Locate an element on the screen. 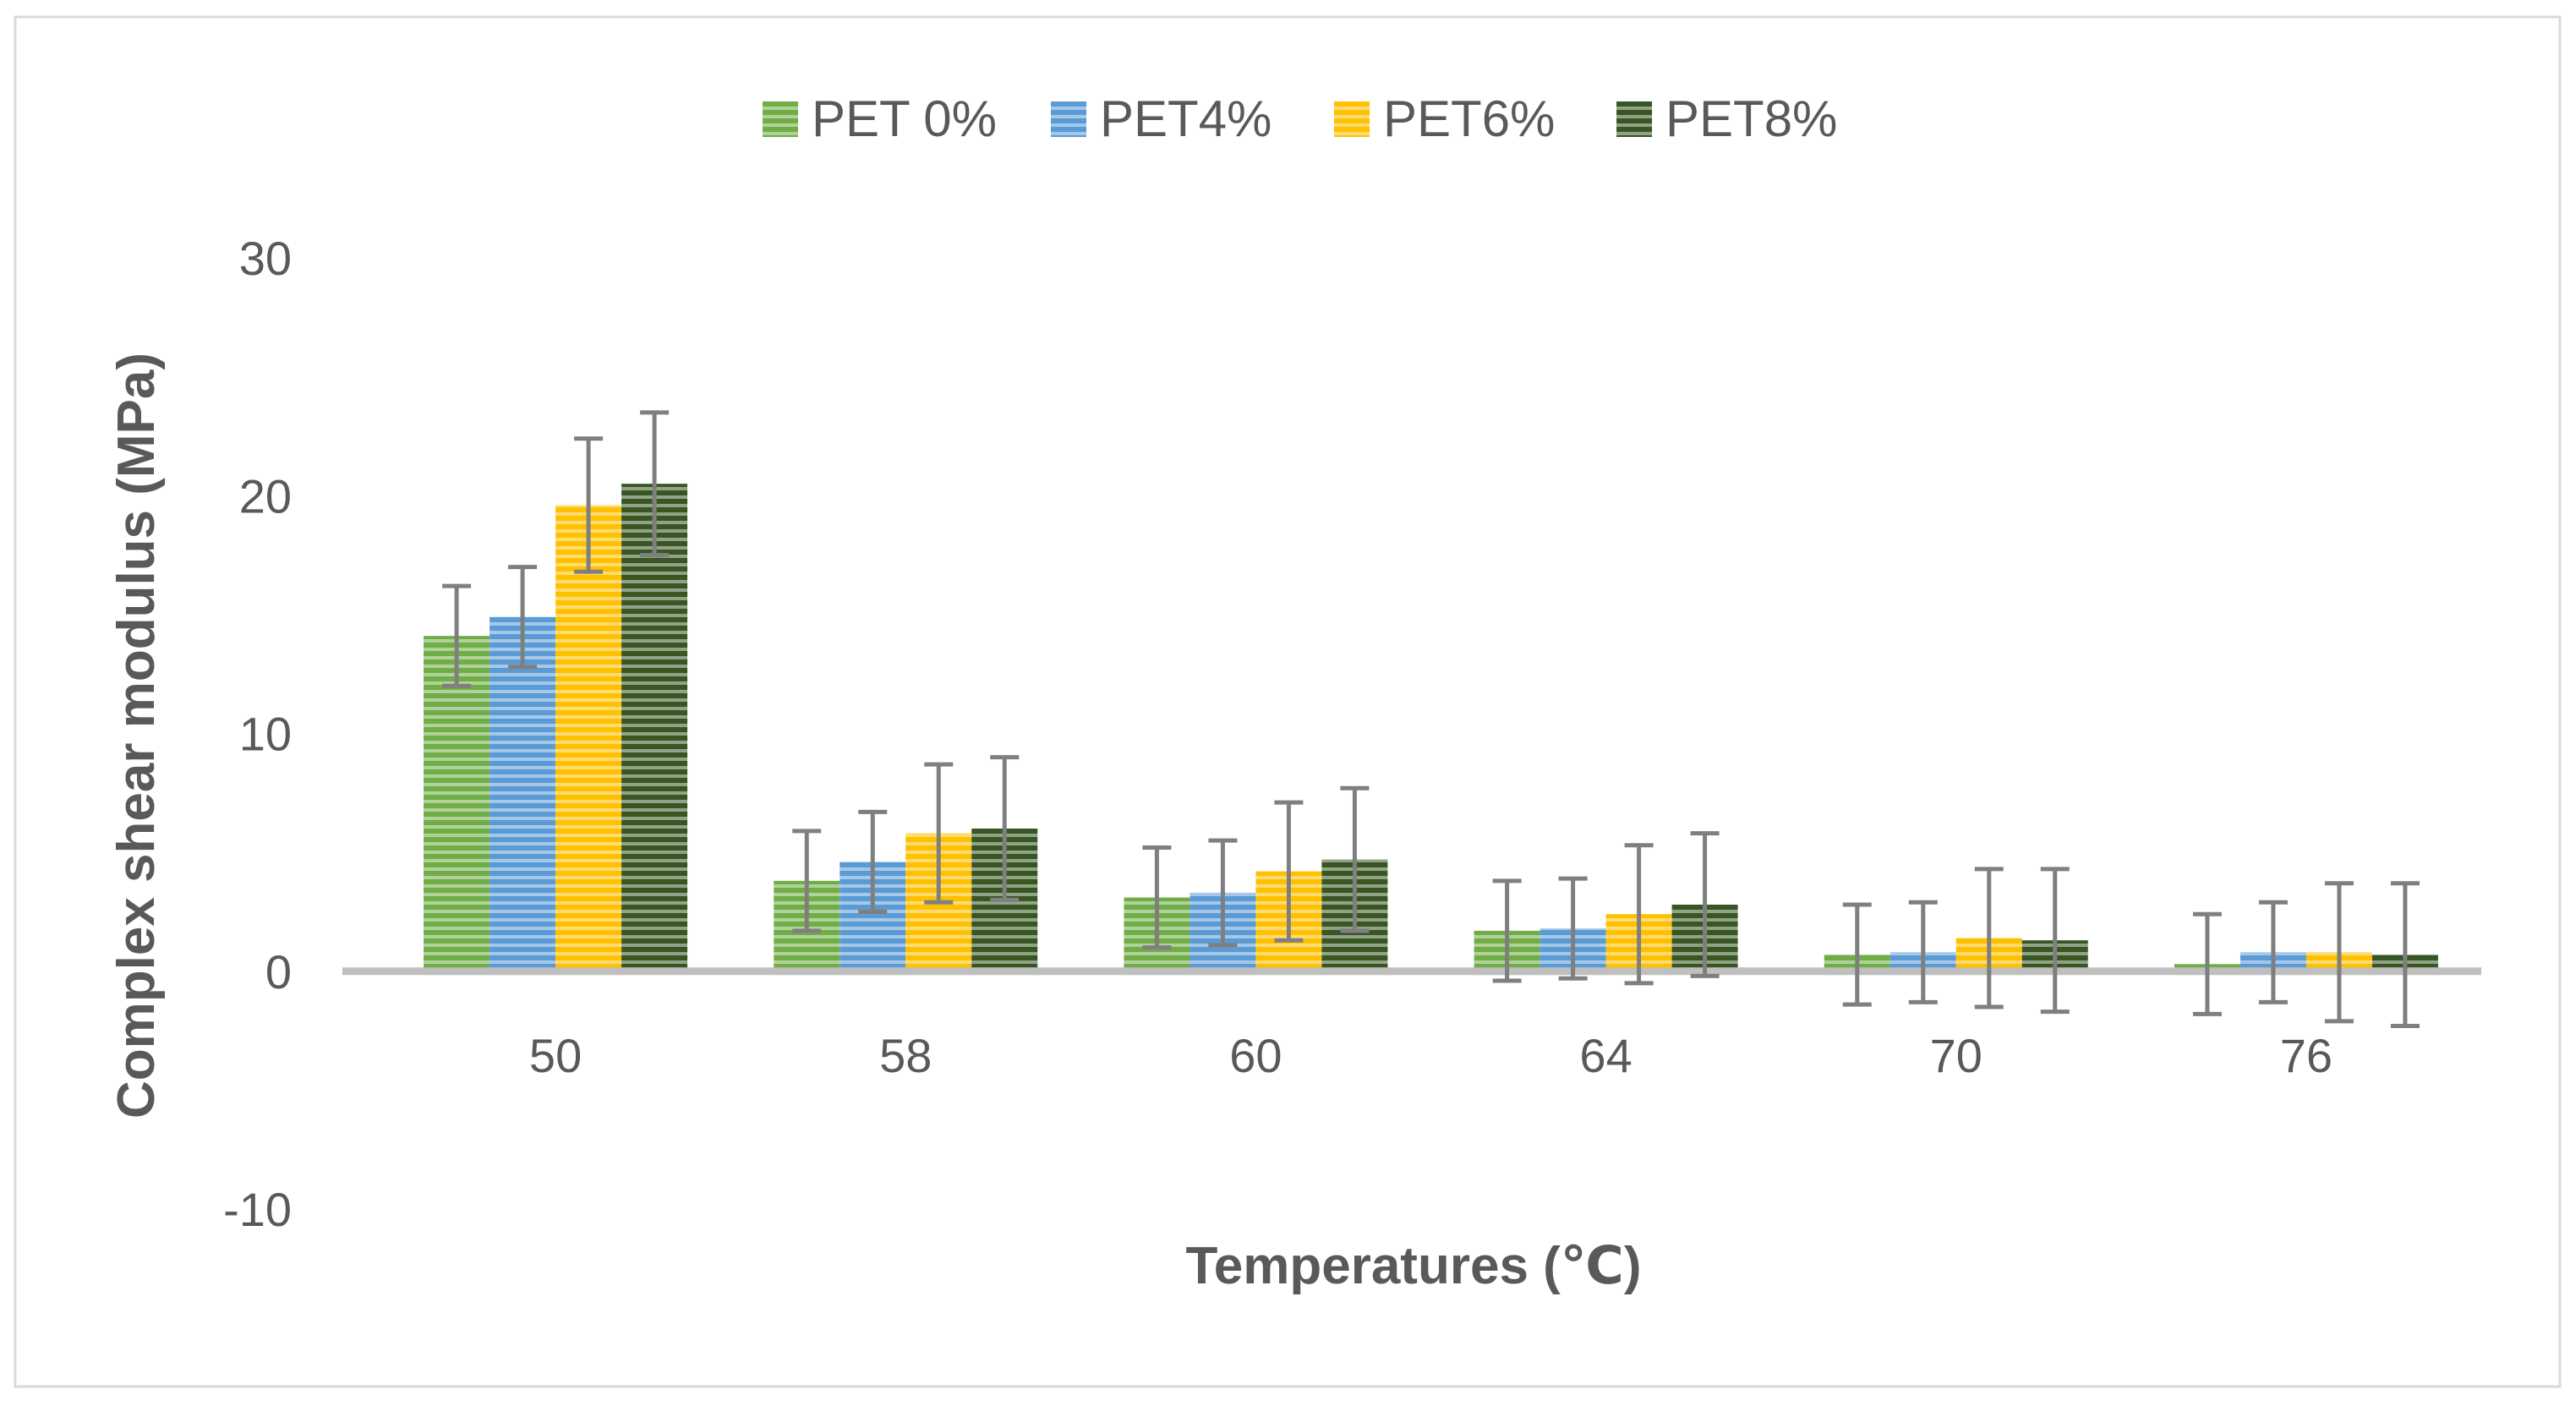 This screenshot has width=2576, height=1406. y-axis-ticks: -10 0 10 20 30 is located at coordinates (257, 734).